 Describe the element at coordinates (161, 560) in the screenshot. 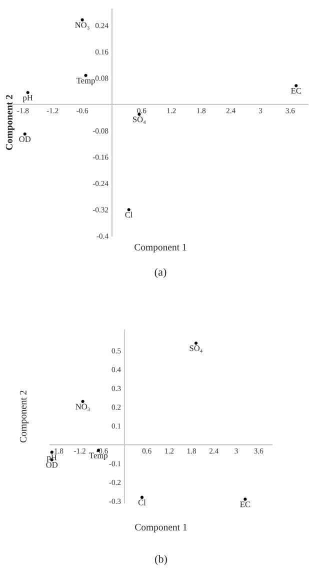

I see `text: (b)` at that location.